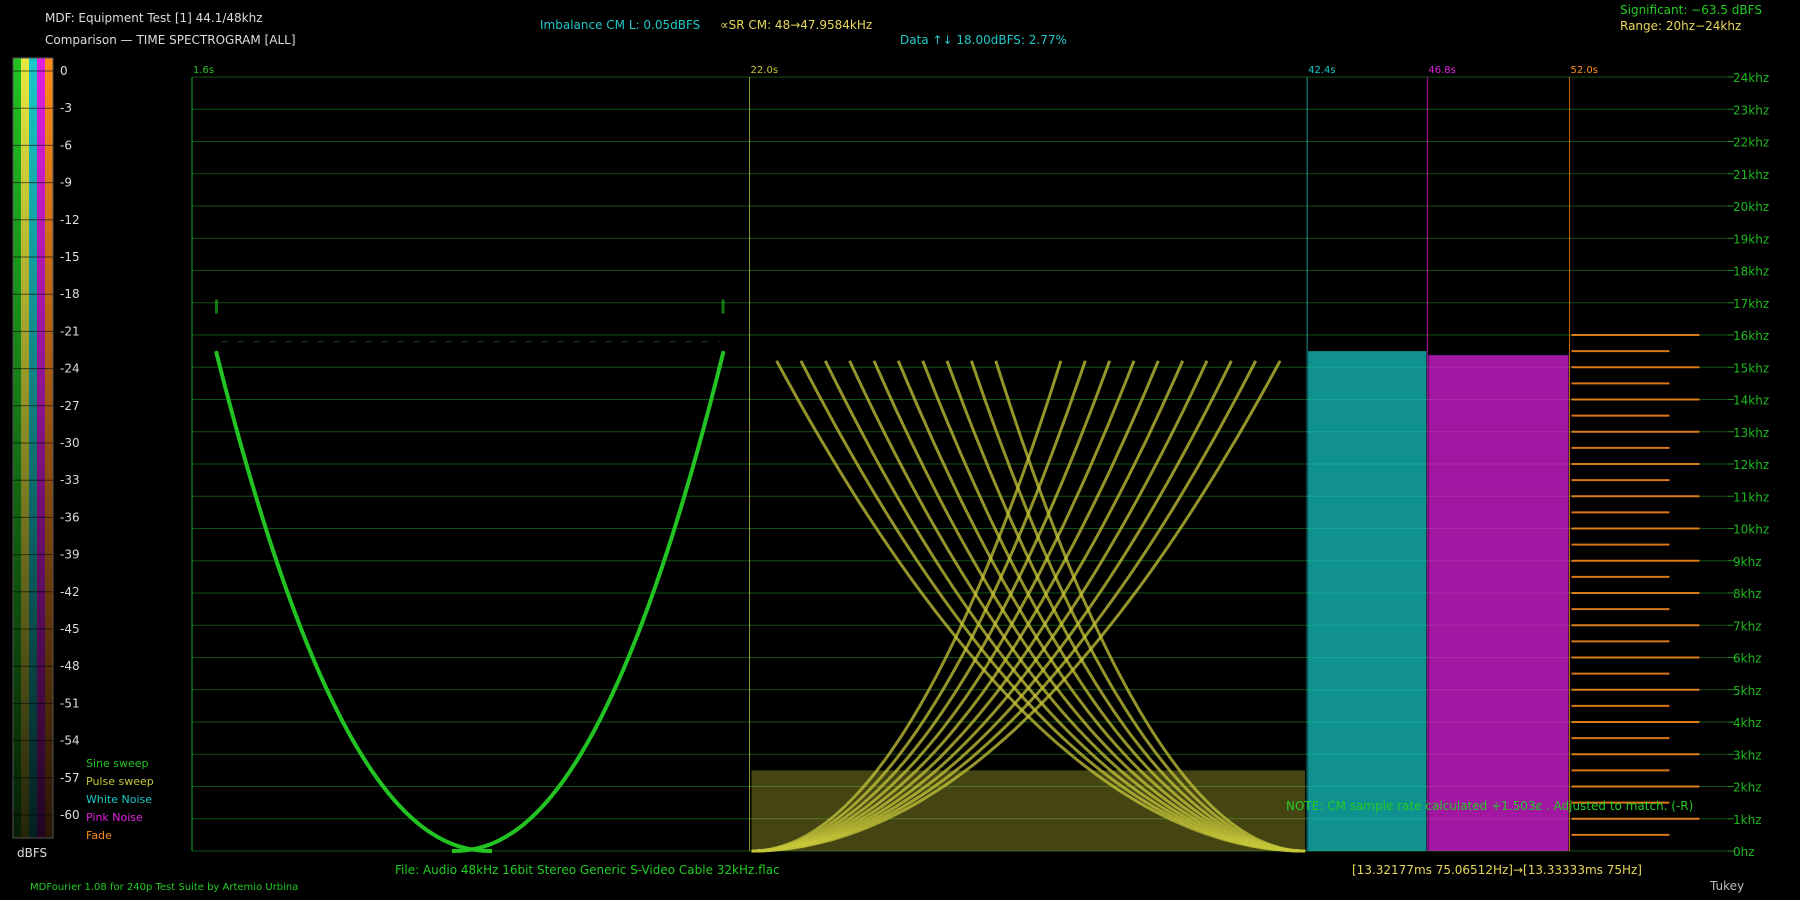  Describe the element at coordinates (70, 592) in the screenshot. I see `scale-tick-label: -42` at that location.